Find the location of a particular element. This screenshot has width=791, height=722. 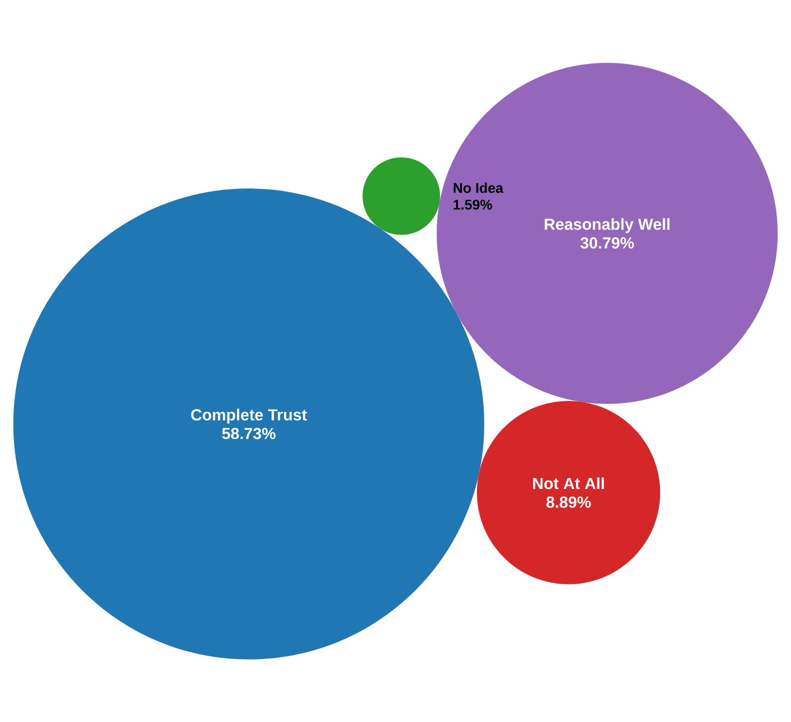

category-label: No Idea is located at coordinates (479, 187).